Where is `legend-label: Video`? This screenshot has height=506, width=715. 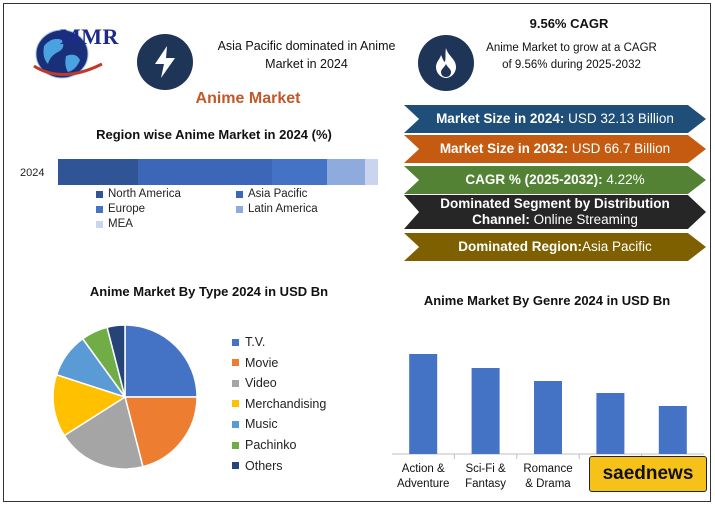
legend-label: Video is located at coordinates (261, 383).